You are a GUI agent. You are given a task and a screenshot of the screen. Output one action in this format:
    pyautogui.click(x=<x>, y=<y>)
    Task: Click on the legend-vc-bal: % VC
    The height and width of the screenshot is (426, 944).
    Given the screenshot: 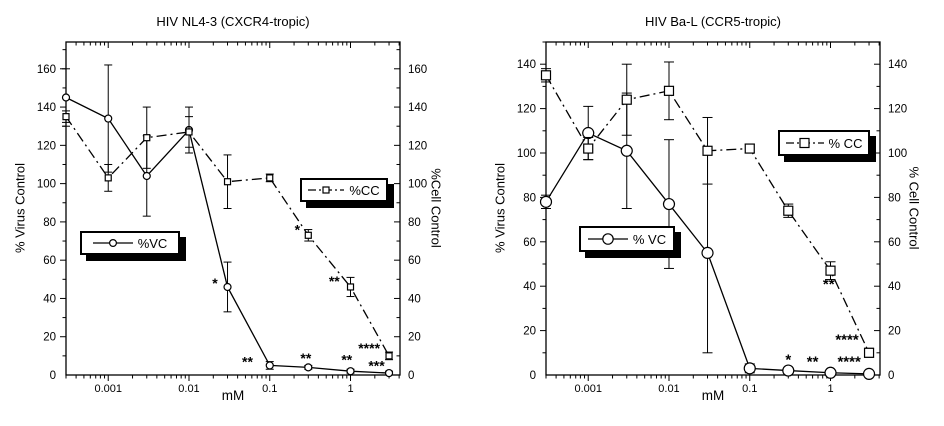 What is the action you would take?
    pyautogui.click(x=627, y=239)
    